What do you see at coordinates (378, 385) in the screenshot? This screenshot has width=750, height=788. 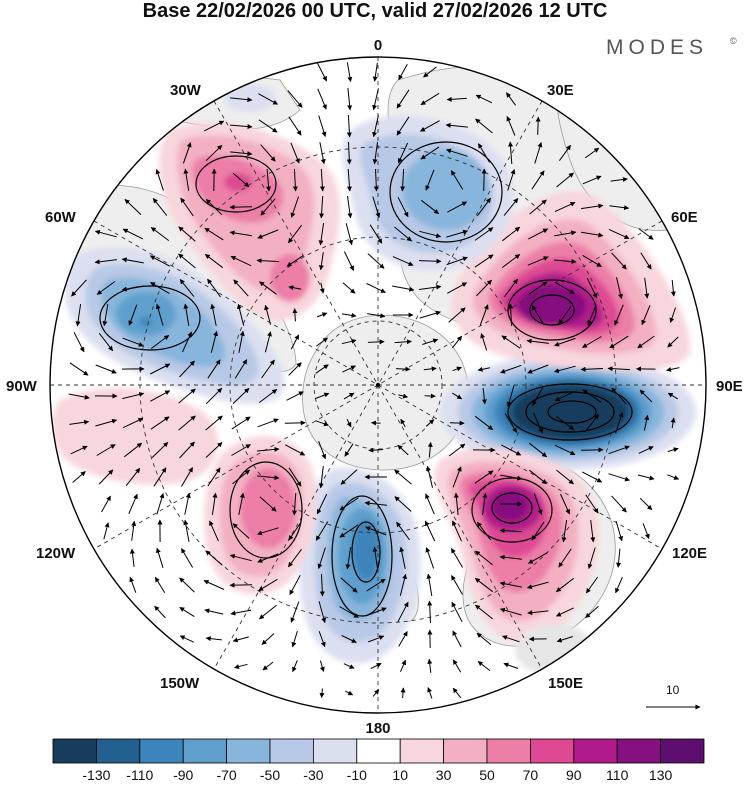 I see `south-pole-marker` at bounding box center [378, 385].